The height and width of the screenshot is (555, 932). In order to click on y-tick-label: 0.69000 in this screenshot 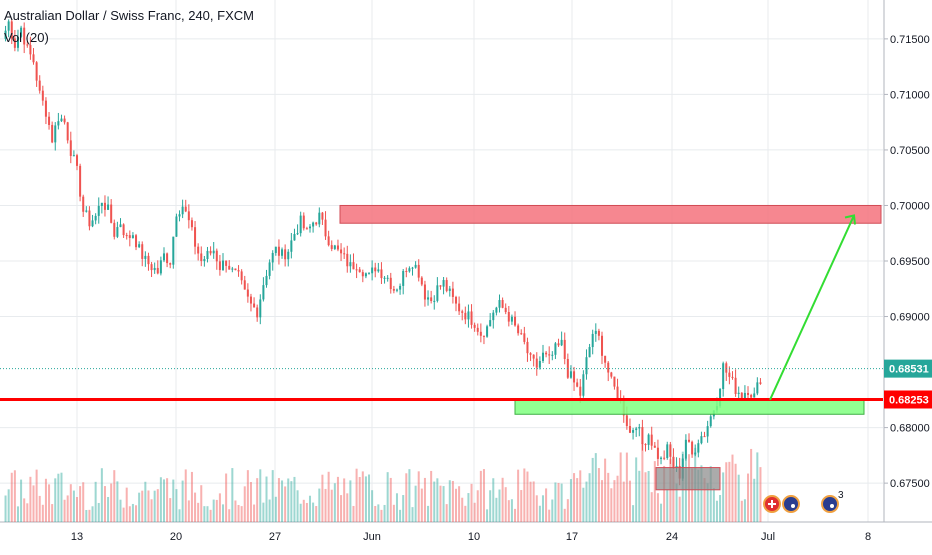, I will do `click(910, 318)`.